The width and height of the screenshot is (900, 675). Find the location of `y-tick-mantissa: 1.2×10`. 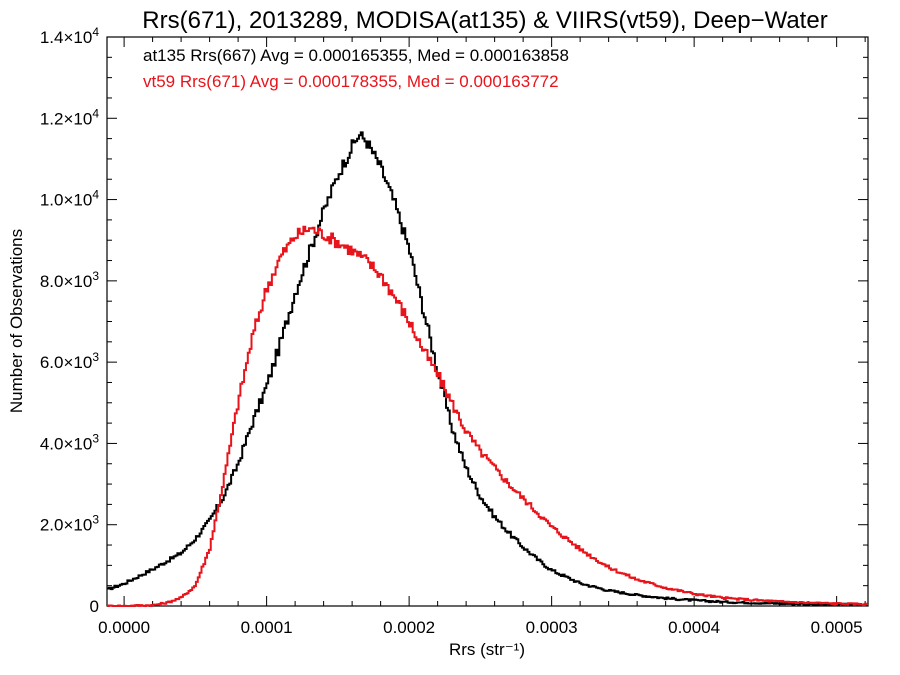

y-tick-mantissa: 1.2×10 is located at coordinates (66, 118).